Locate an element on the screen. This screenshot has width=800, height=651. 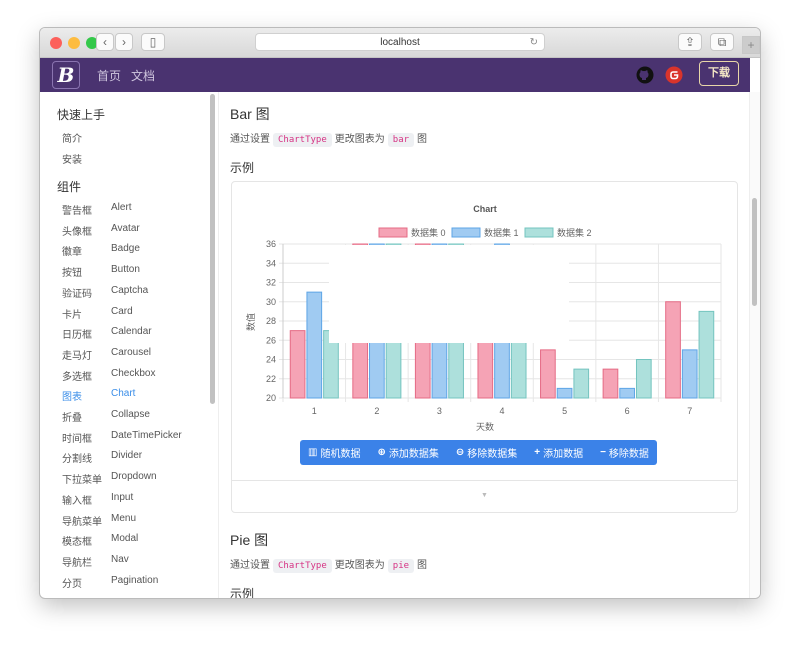
sidebar-item-pagination: 分页 Pagination is located at coordinates (110, 582).